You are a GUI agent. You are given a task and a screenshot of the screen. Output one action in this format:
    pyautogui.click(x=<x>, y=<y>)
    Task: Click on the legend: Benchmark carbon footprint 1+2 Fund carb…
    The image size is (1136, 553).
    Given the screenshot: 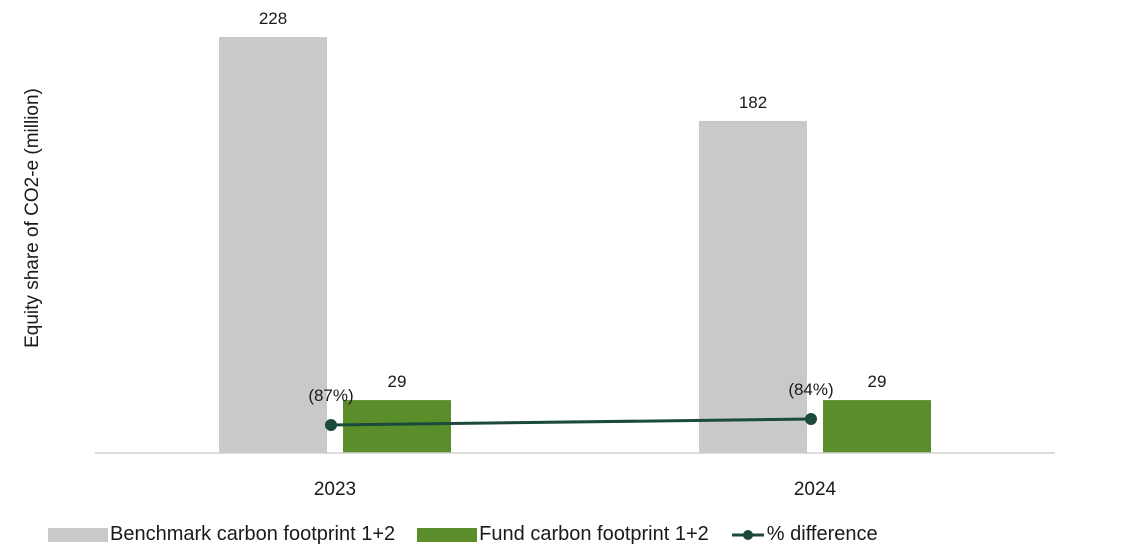 What is the action you would take?
    pyautogui.click(x=474, y=534)
    